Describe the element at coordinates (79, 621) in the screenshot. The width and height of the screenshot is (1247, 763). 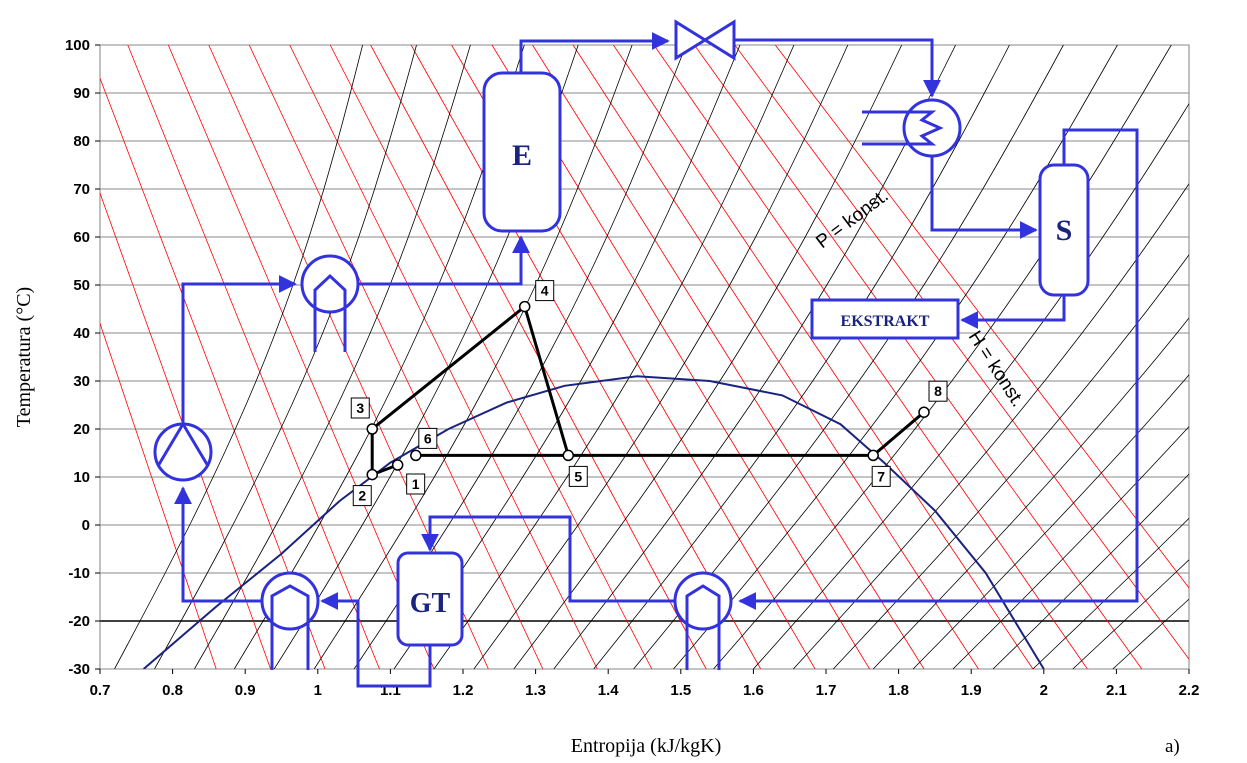
I see `y-tick-label: -20` at that location.